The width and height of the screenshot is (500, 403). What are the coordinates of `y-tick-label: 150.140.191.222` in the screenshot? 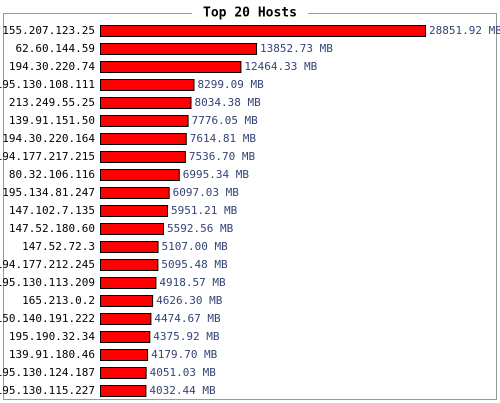 It's located at (47, 318).